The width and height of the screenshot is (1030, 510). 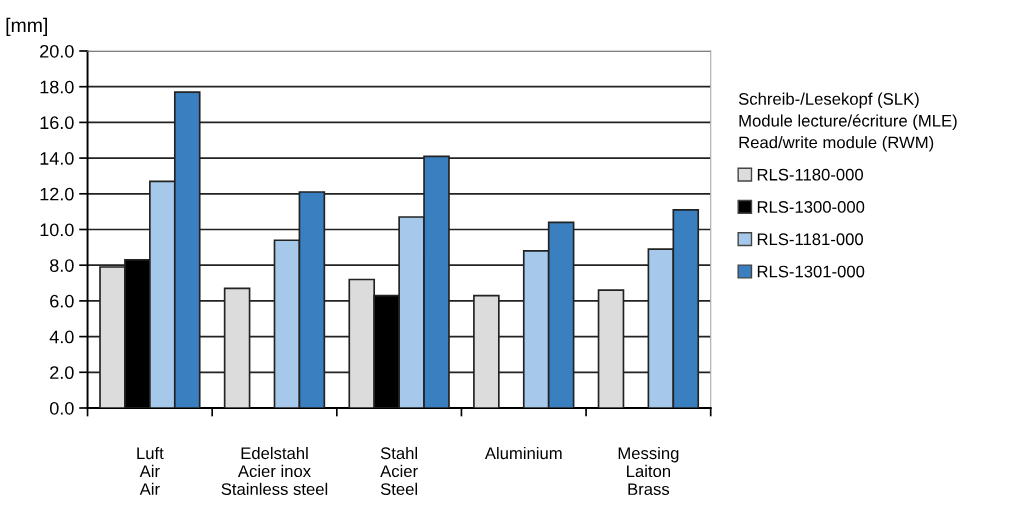 I want to click on x-tick-label: Edelstahl Acier inox Stainless steel, so click(x=274, y=471).